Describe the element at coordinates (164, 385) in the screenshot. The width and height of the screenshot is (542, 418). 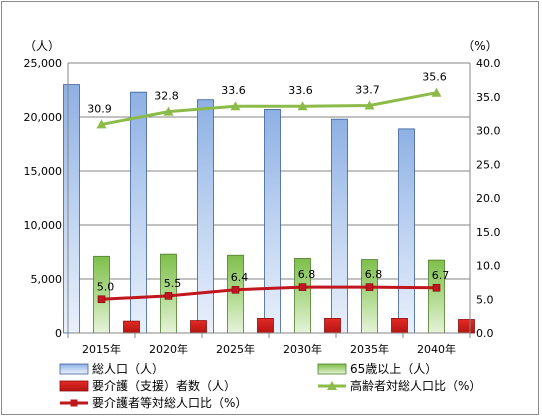
I see `legend-label: 要介護（支援）者数（人）` at that location.